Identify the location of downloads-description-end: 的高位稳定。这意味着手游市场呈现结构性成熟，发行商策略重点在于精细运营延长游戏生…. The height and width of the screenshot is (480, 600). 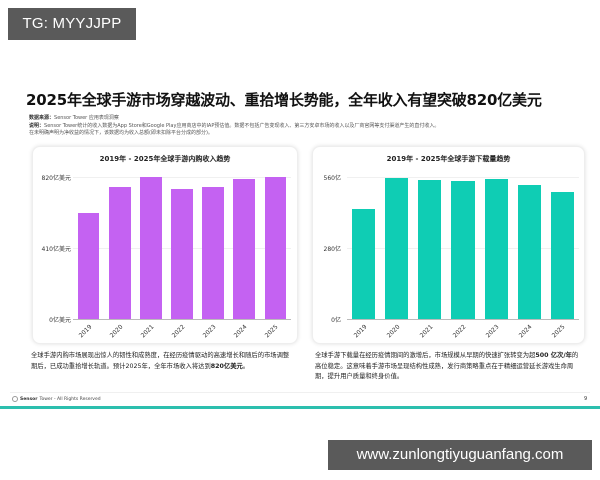
(447, 366).